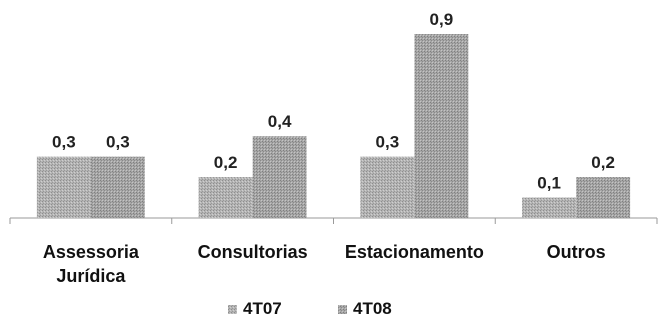 Image resolution: width=666 pixels, height=323 pixels. Describe the element at coordinates (64, 142) in the screenshot. I see `data-label-4t07-0: 0,3` at that location.